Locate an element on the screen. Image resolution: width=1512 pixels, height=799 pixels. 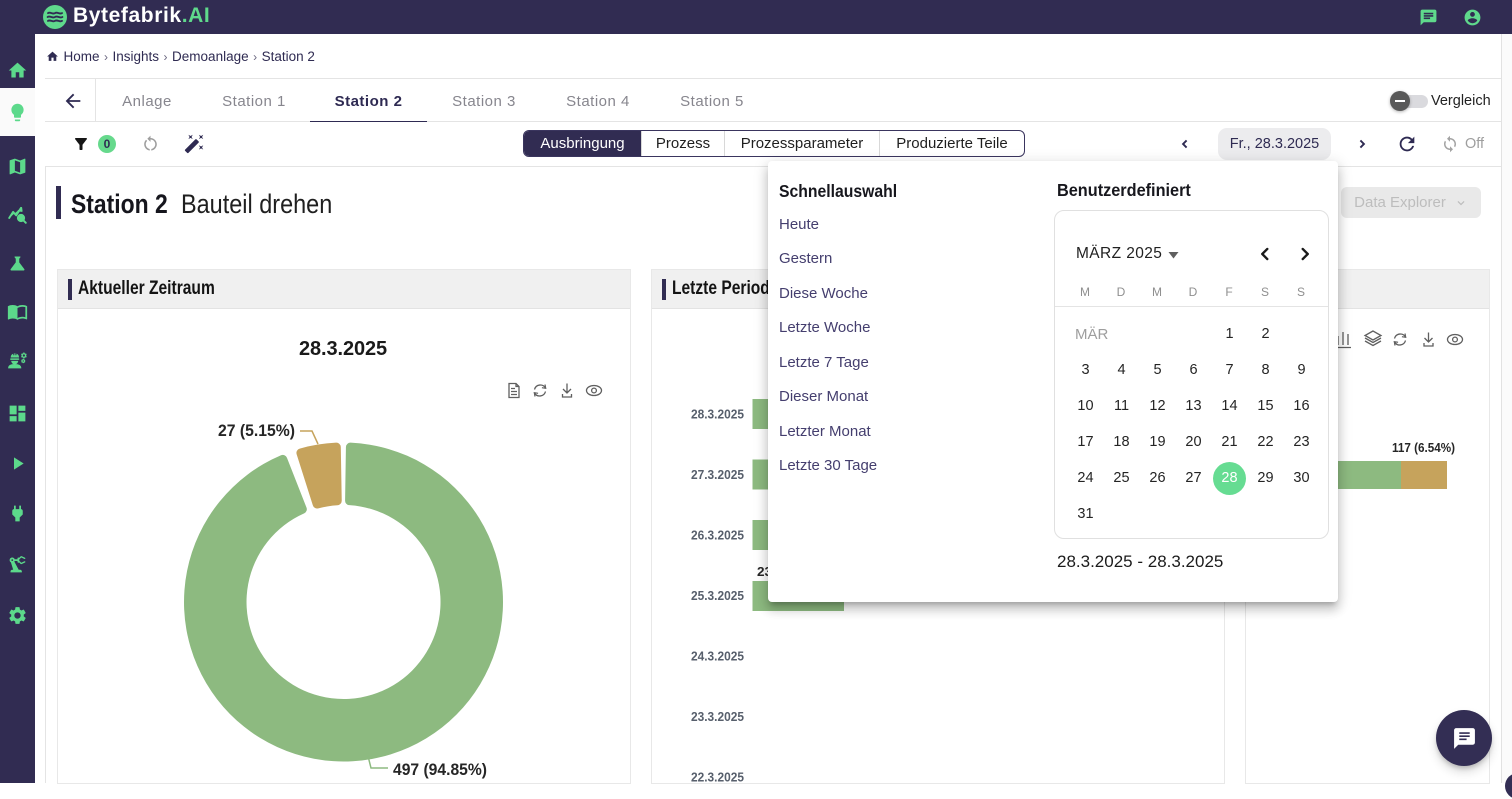
svg-text: 28.3.2025 is located at coordinates (717, 415).